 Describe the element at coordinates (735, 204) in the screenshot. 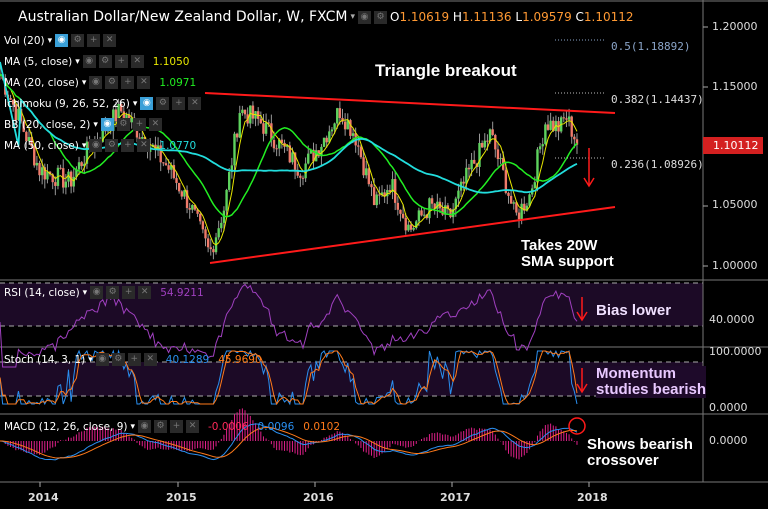

I see `price-tick: 1.05000` at that location.